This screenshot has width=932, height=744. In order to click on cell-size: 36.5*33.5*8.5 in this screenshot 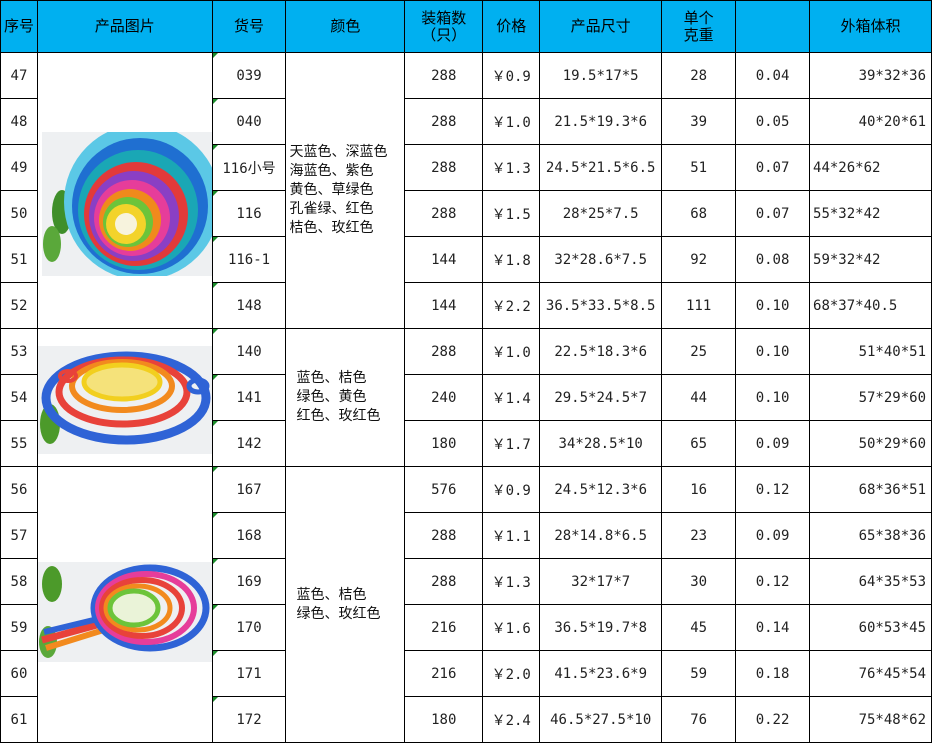, I will do `click(601, 305)`.